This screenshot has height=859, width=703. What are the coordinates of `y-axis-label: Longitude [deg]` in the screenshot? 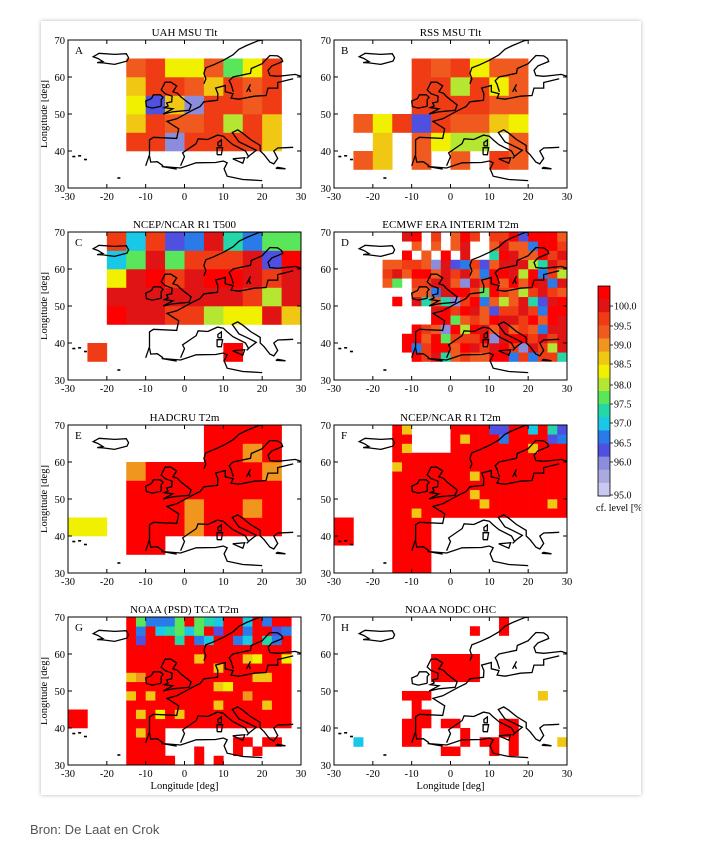 It's located at (45, 306).